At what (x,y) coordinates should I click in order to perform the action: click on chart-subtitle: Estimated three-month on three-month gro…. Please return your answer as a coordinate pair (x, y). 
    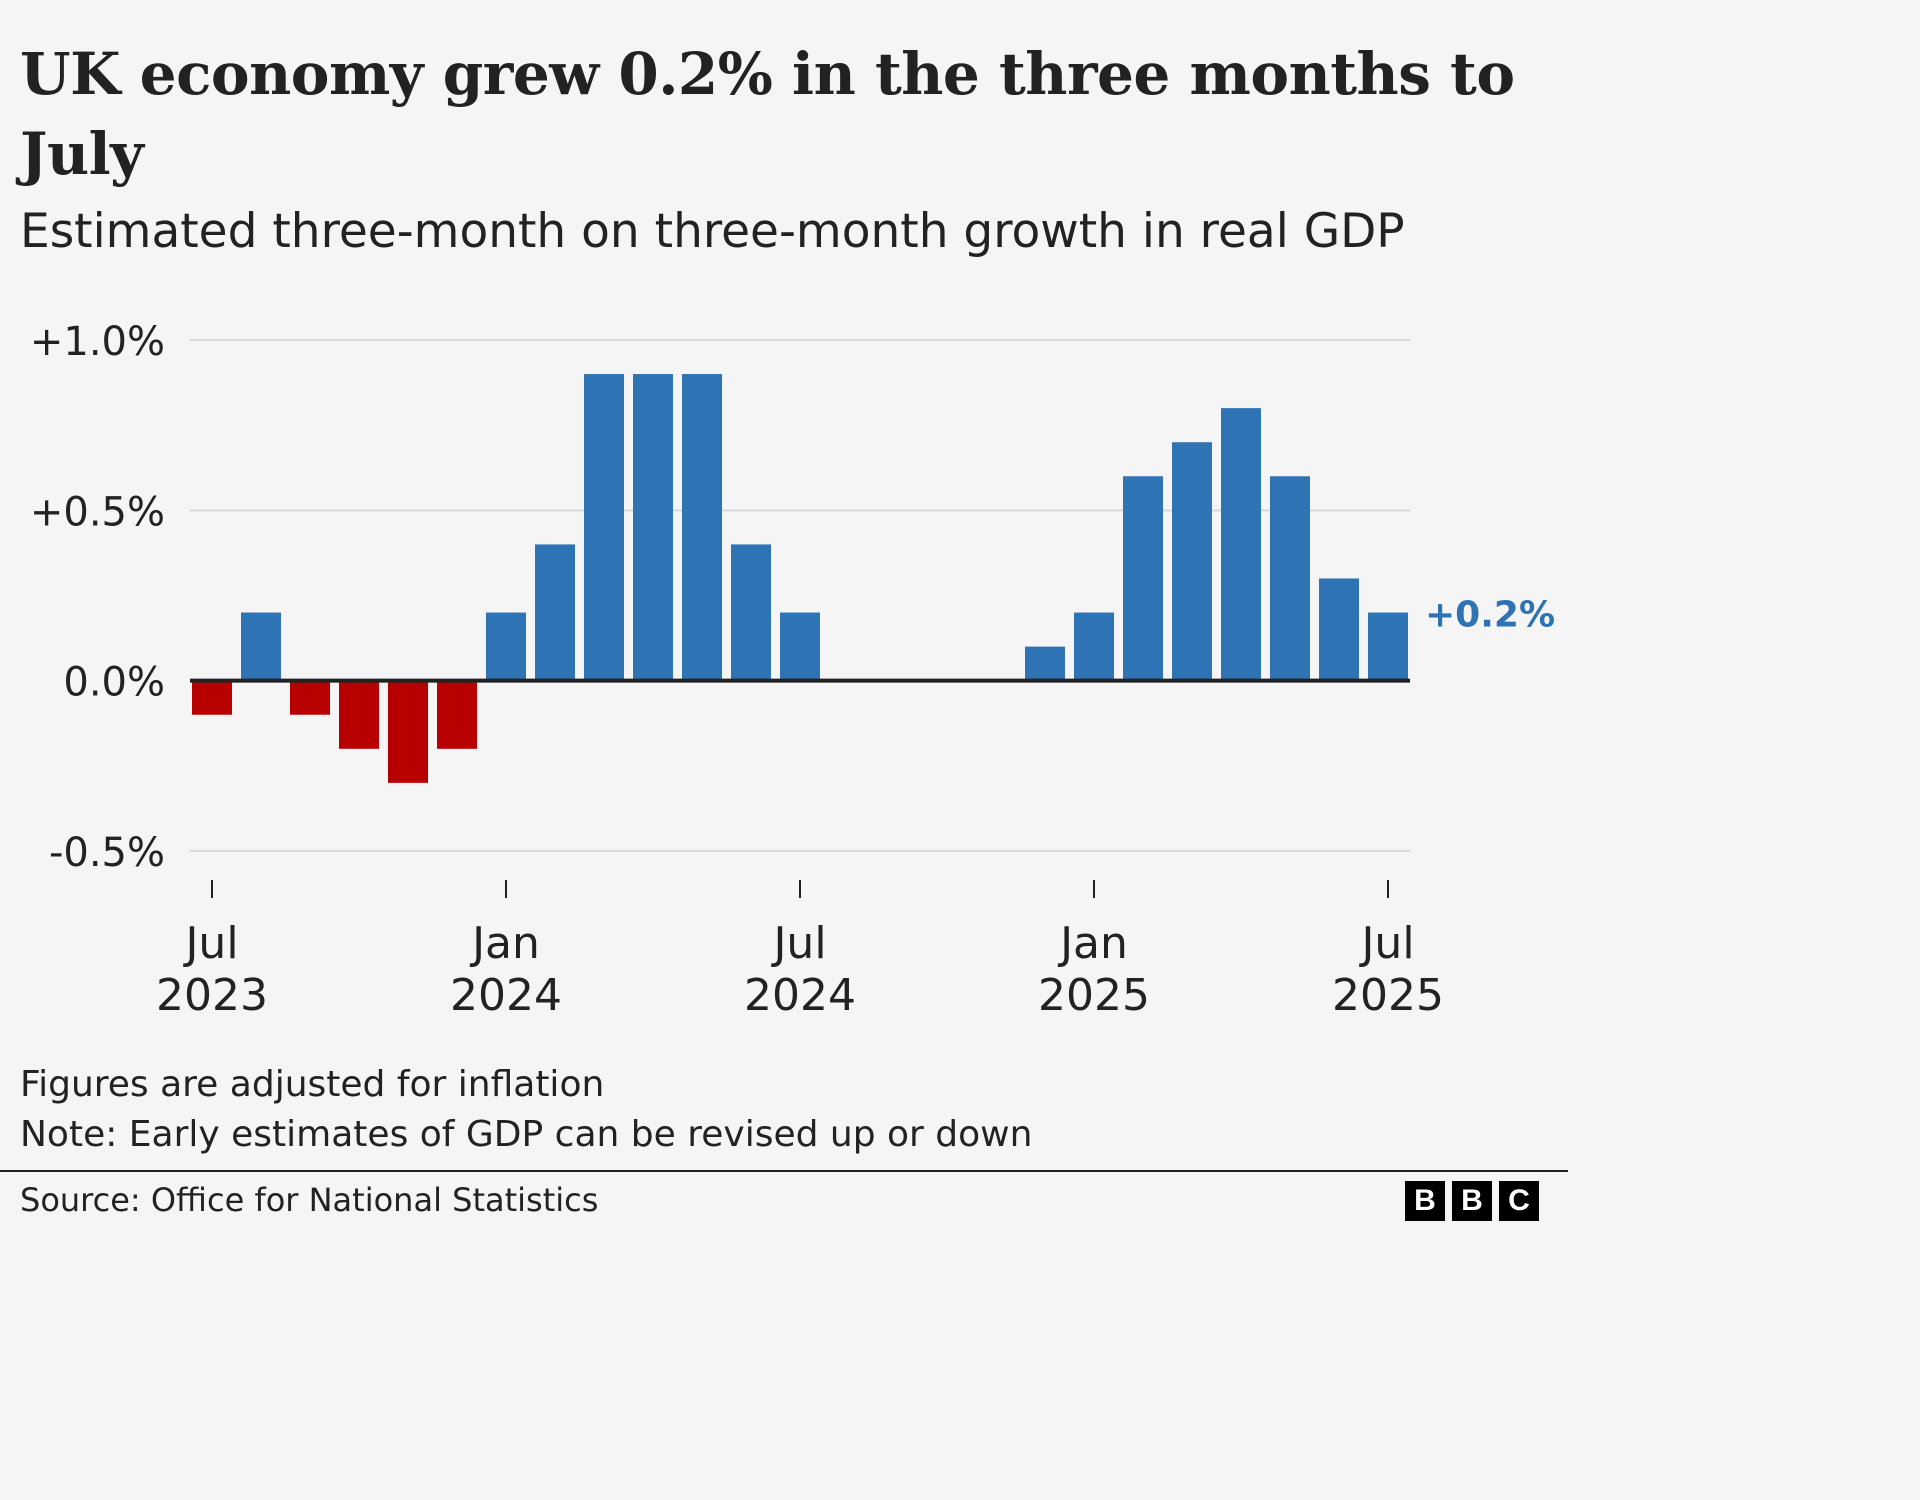
    Looking at the image, I should click on (712, 231).